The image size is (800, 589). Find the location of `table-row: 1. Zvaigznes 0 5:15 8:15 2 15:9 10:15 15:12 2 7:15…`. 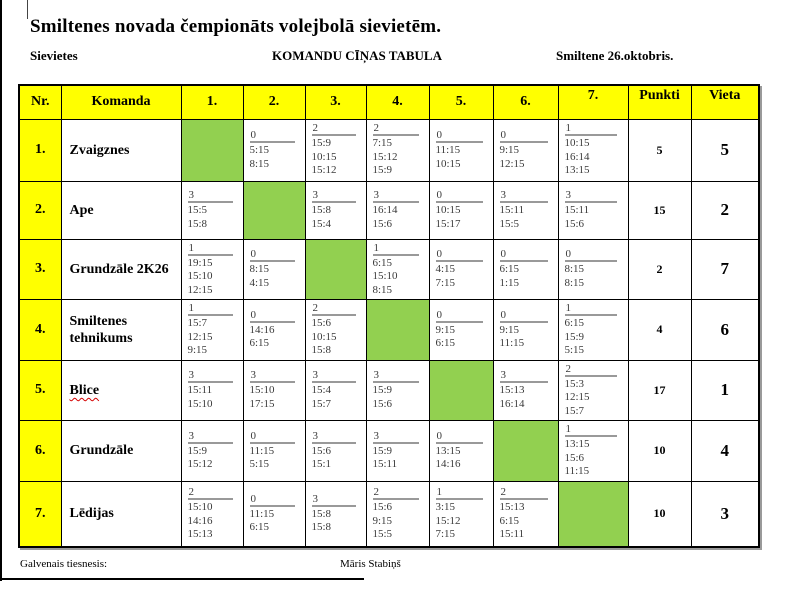

table-row: 1. Zvaigznes 0 5:15 8:15 2 15:9 10:15 15:12 2 7:15… is located at coordinates (389, 150).